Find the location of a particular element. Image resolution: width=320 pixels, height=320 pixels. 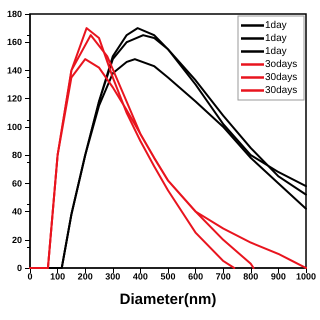

x-tick-label: 600 is located at coordinates (196, 277).